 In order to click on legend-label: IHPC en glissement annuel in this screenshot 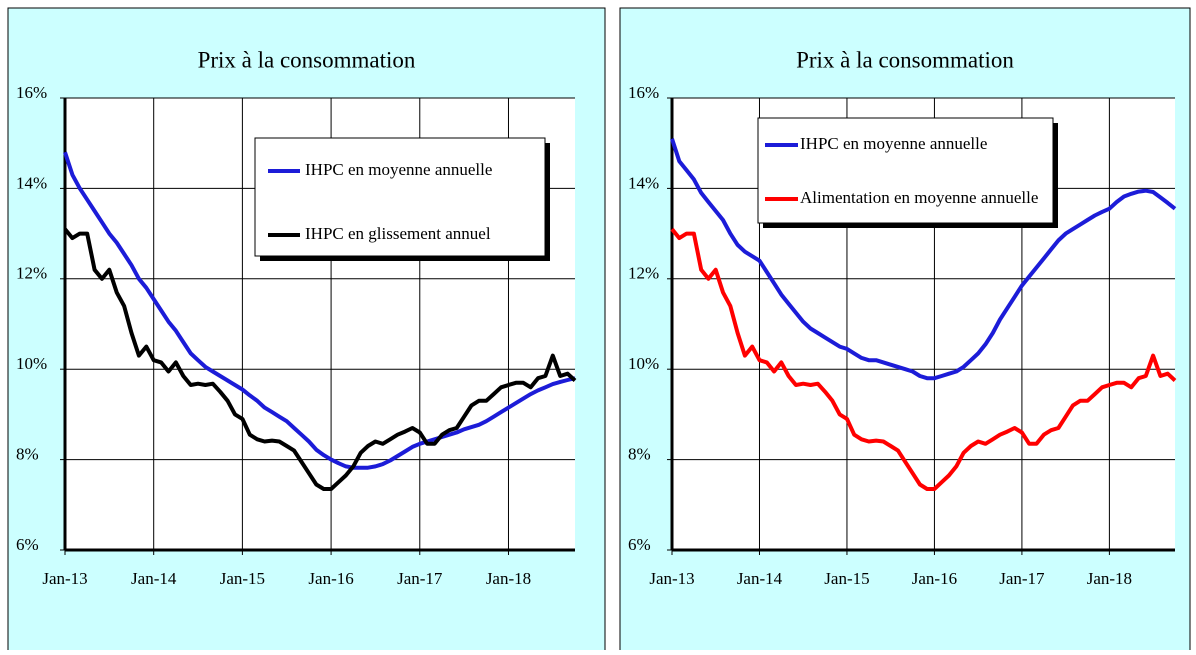, I will do `click(398, 233)`.